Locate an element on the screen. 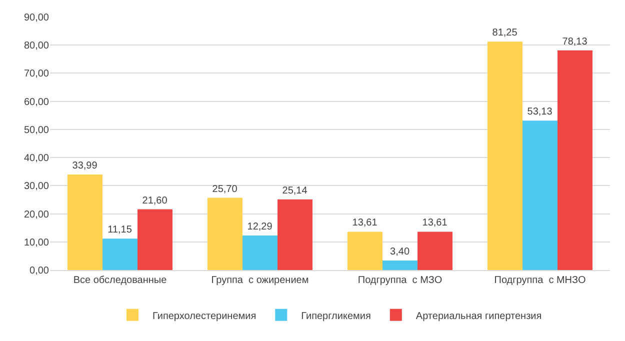  legend-label: Гиперхолестеринемия is located at coordinates (204, 316).